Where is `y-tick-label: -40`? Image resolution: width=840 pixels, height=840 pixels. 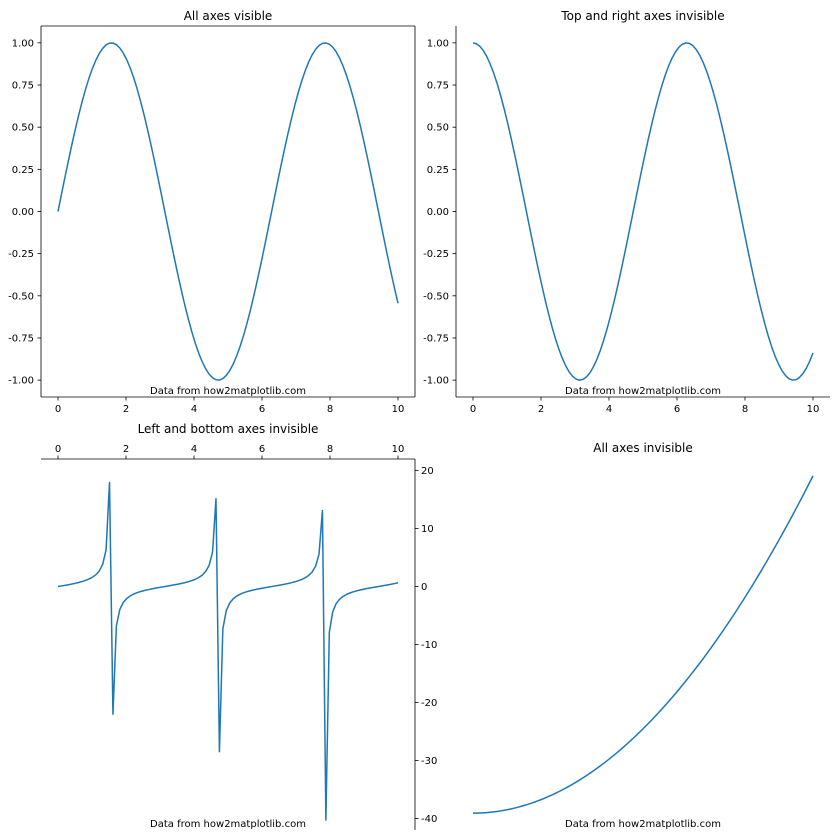 y-tick-label: -40 is located at coordinates (429, 819).